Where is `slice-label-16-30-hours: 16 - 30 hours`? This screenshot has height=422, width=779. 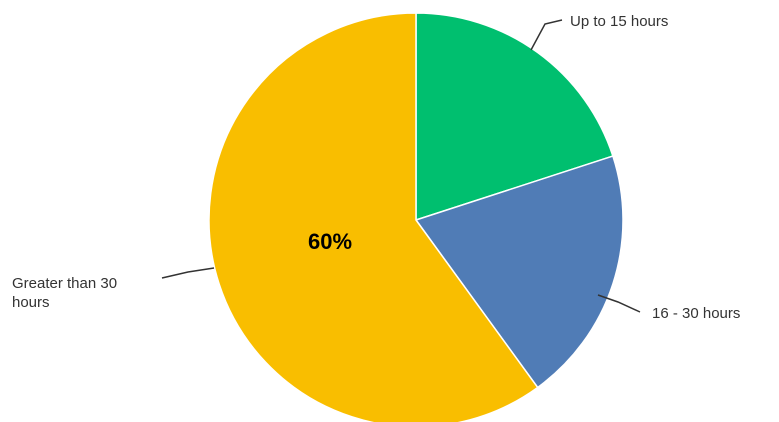
slice-label-16-30-hours: 16 - 30 hours is located at coordinates (696, 313).